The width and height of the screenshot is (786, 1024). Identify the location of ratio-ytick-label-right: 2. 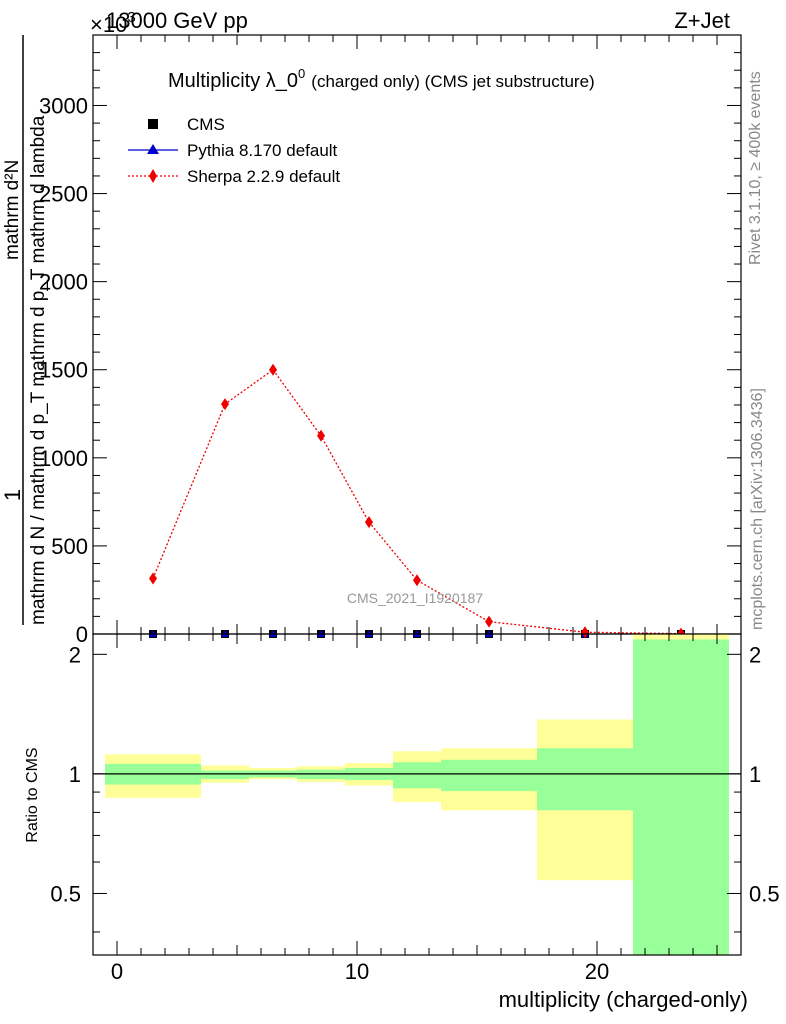
(755, 654).